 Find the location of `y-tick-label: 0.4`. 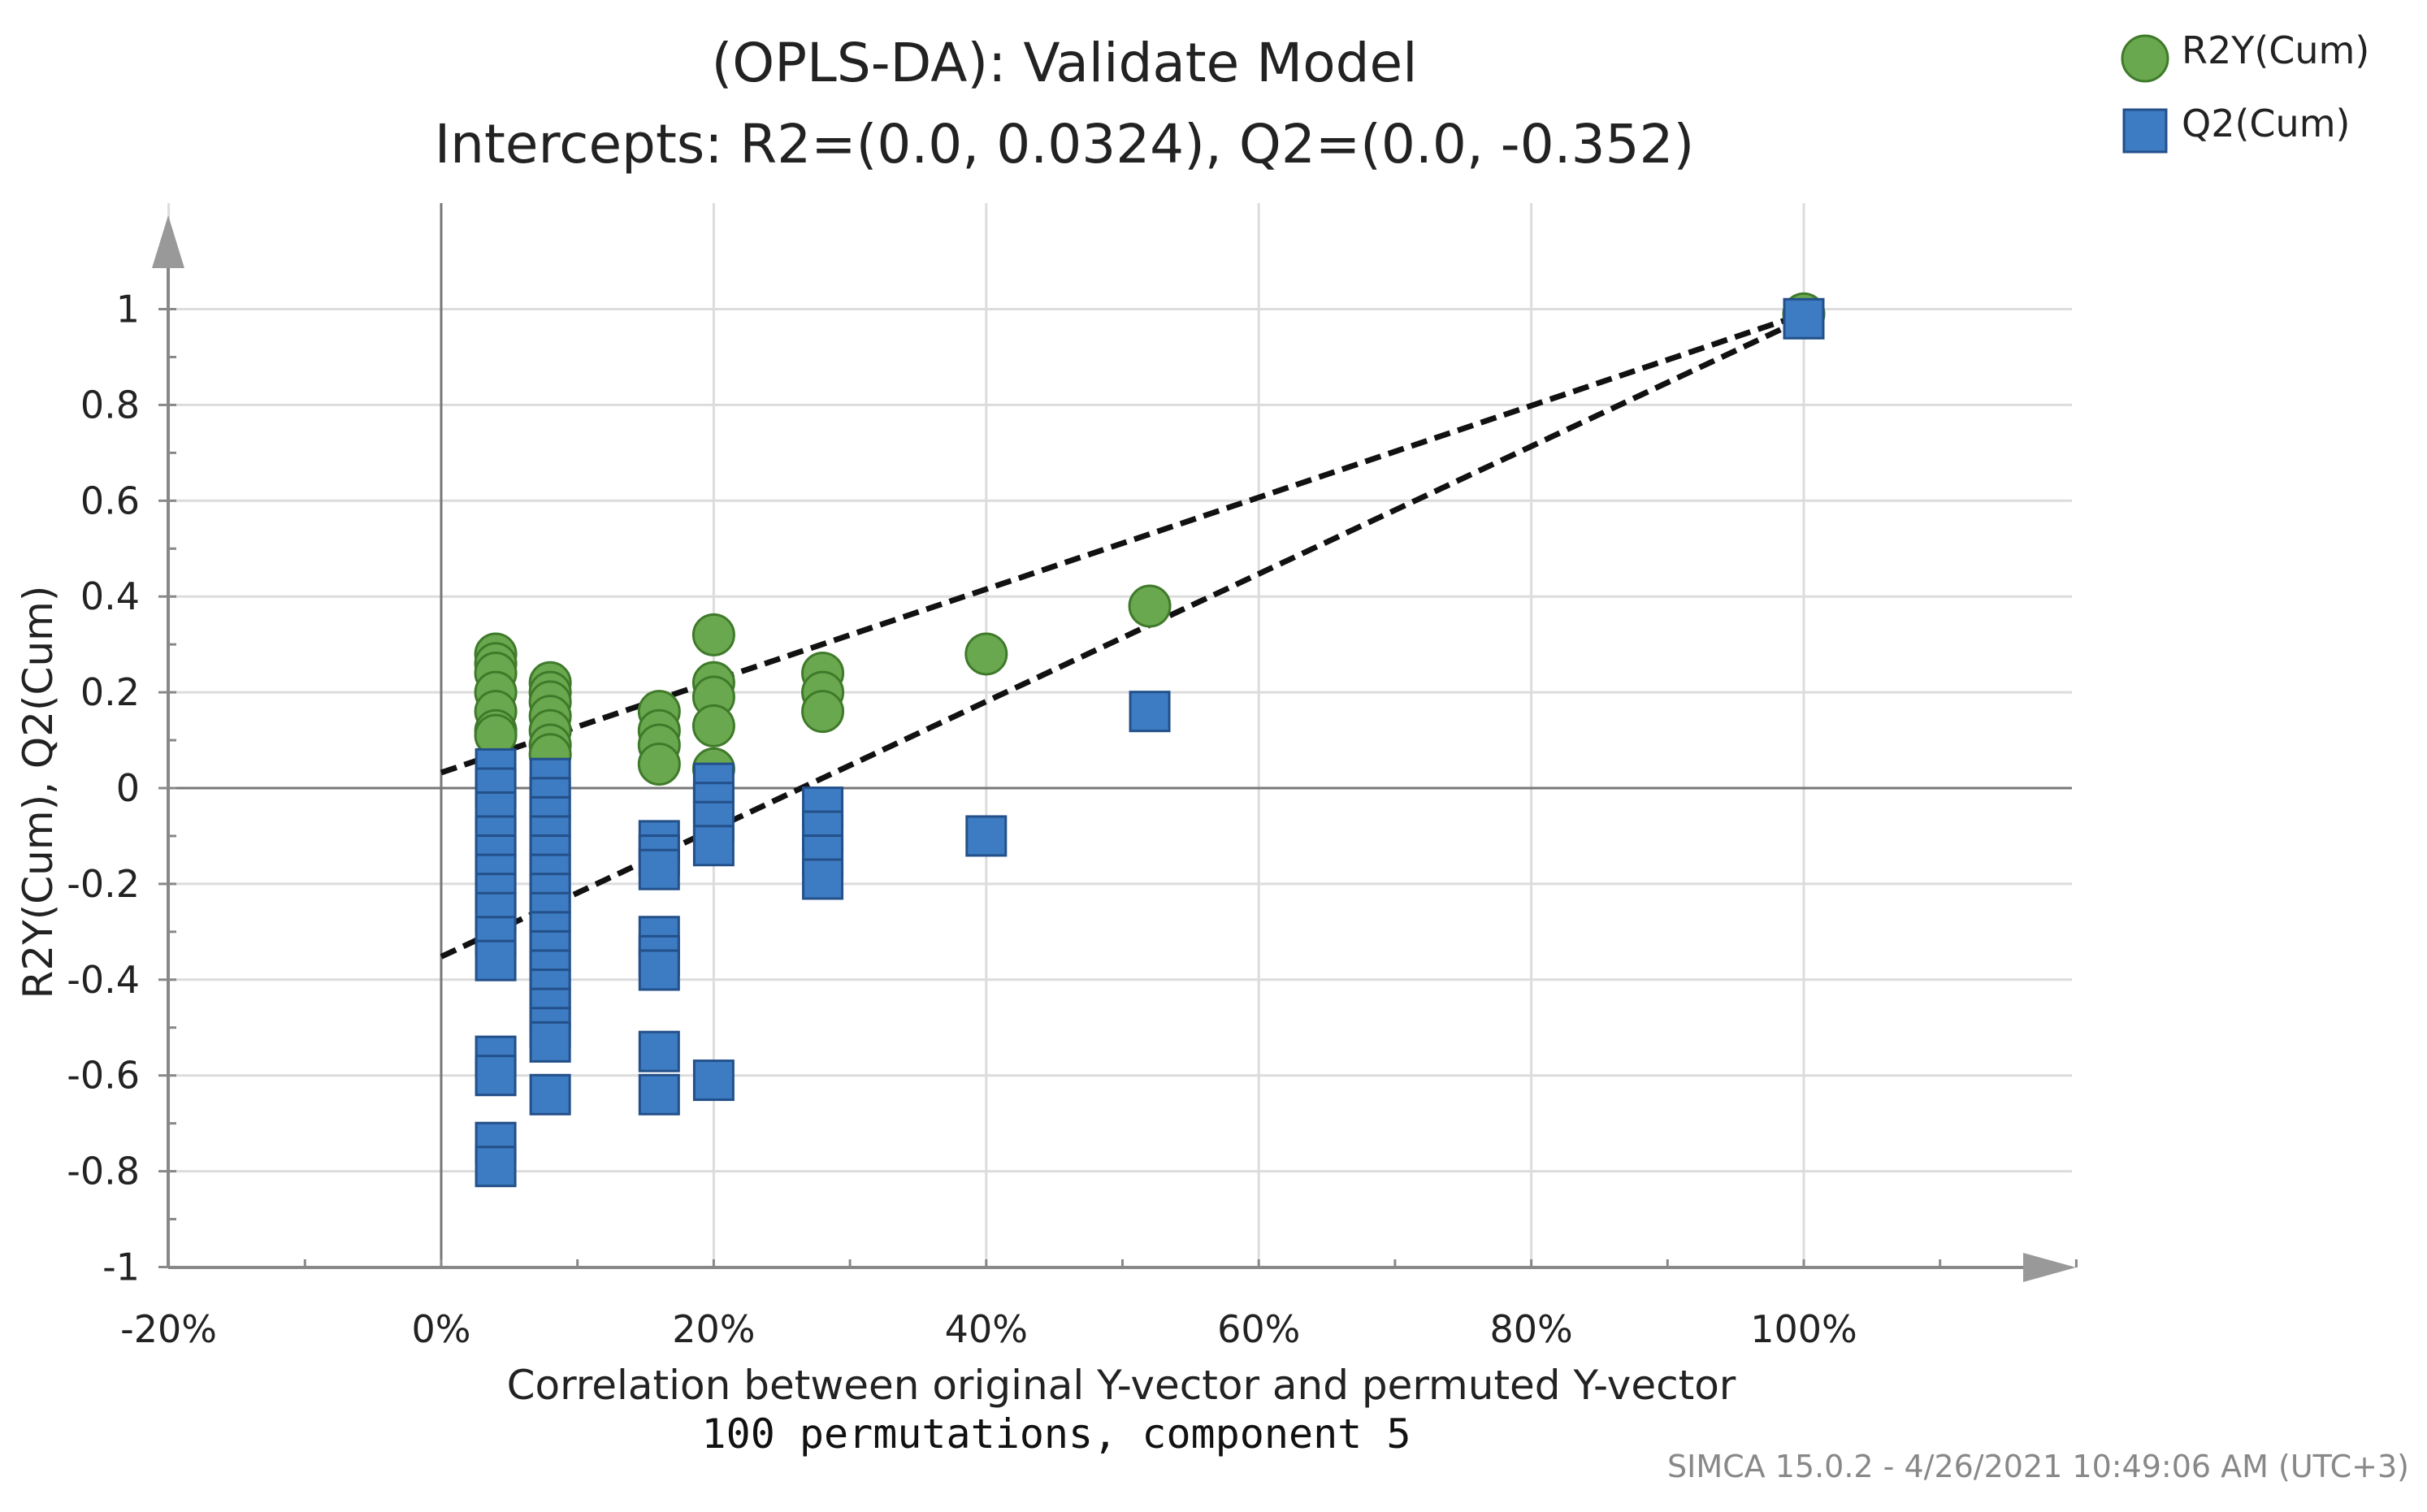

y-tick-label: 0.4 is located at coordinates (110, 596).